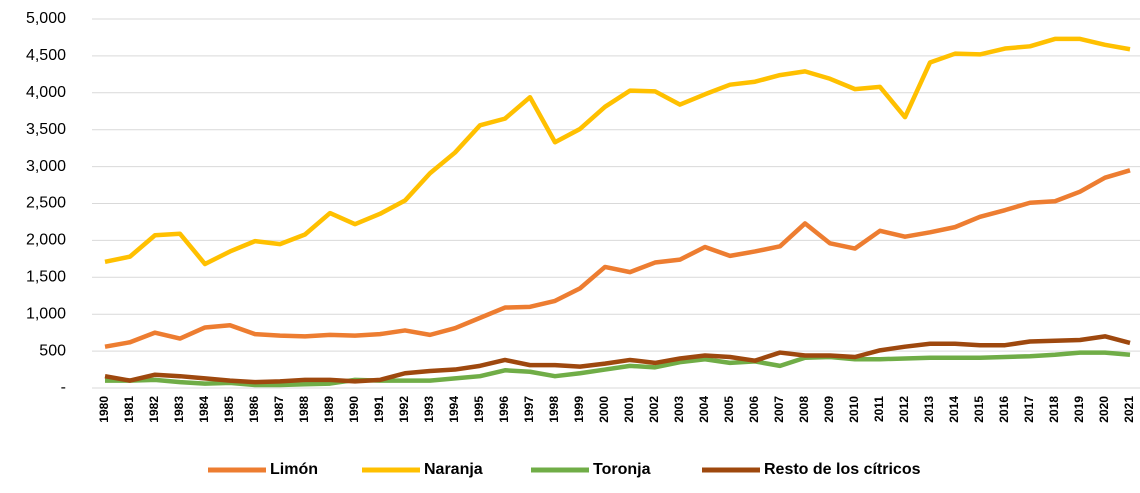 This screenshot has height=493, width=1140. Describe the element at coordinates (46, 240) in the screenshot. I see `y-tick-label: 2,000` at that location.